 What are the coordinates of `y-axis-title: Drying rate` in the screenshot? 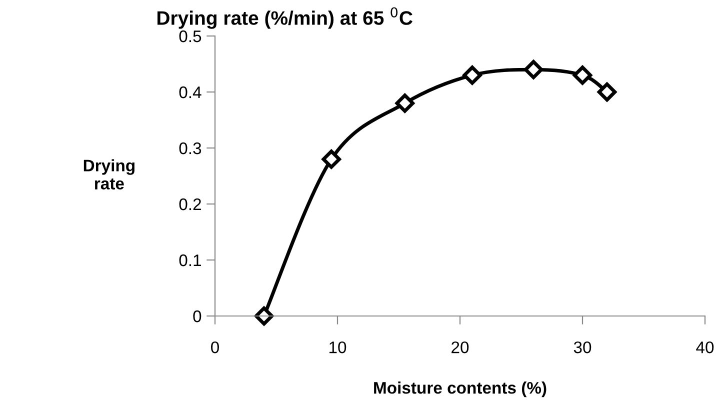 It's located at (109, 174).